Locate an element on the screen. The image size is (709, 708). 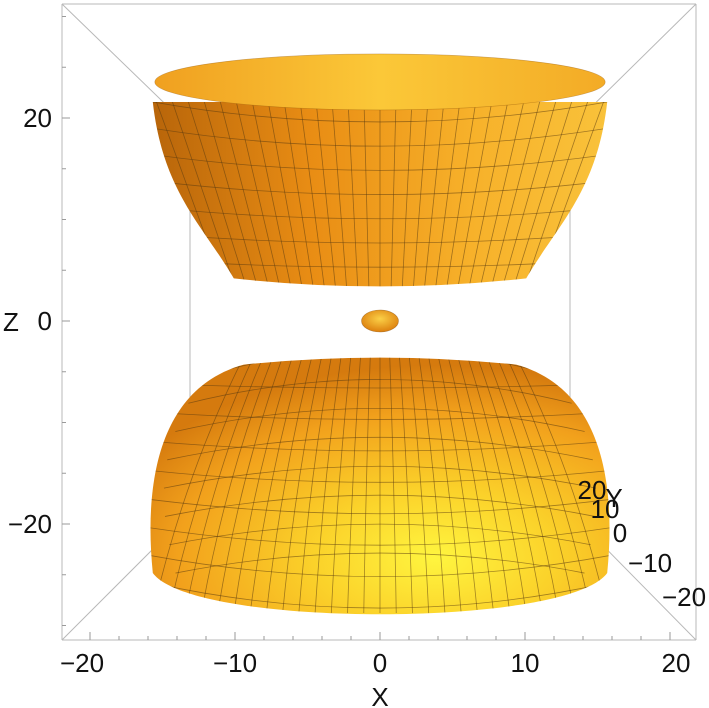
y-tick-label: 10 is located at coordinates (605, 509).